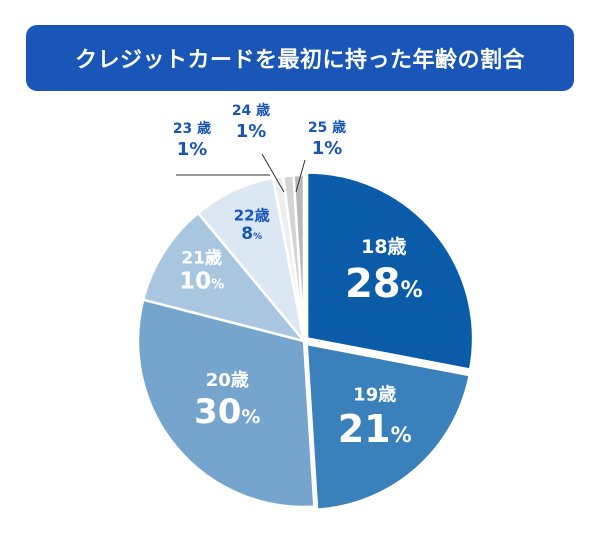 This screenshot has width=600, height=534. I want to click on slice-label-age-24: 24 歳 1%, so click(251, 122).